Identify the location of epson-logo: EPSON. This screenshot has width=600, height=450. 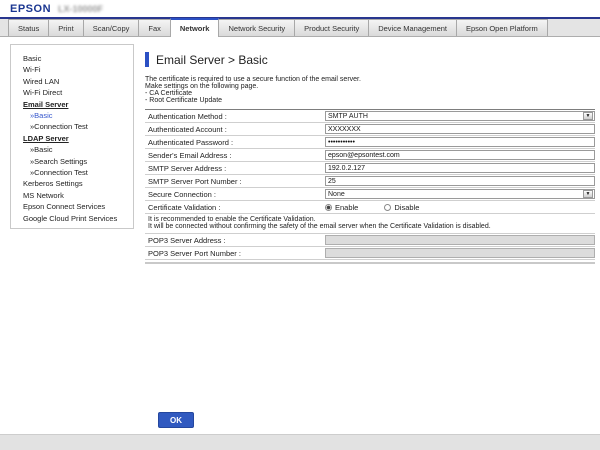
(31, 9).